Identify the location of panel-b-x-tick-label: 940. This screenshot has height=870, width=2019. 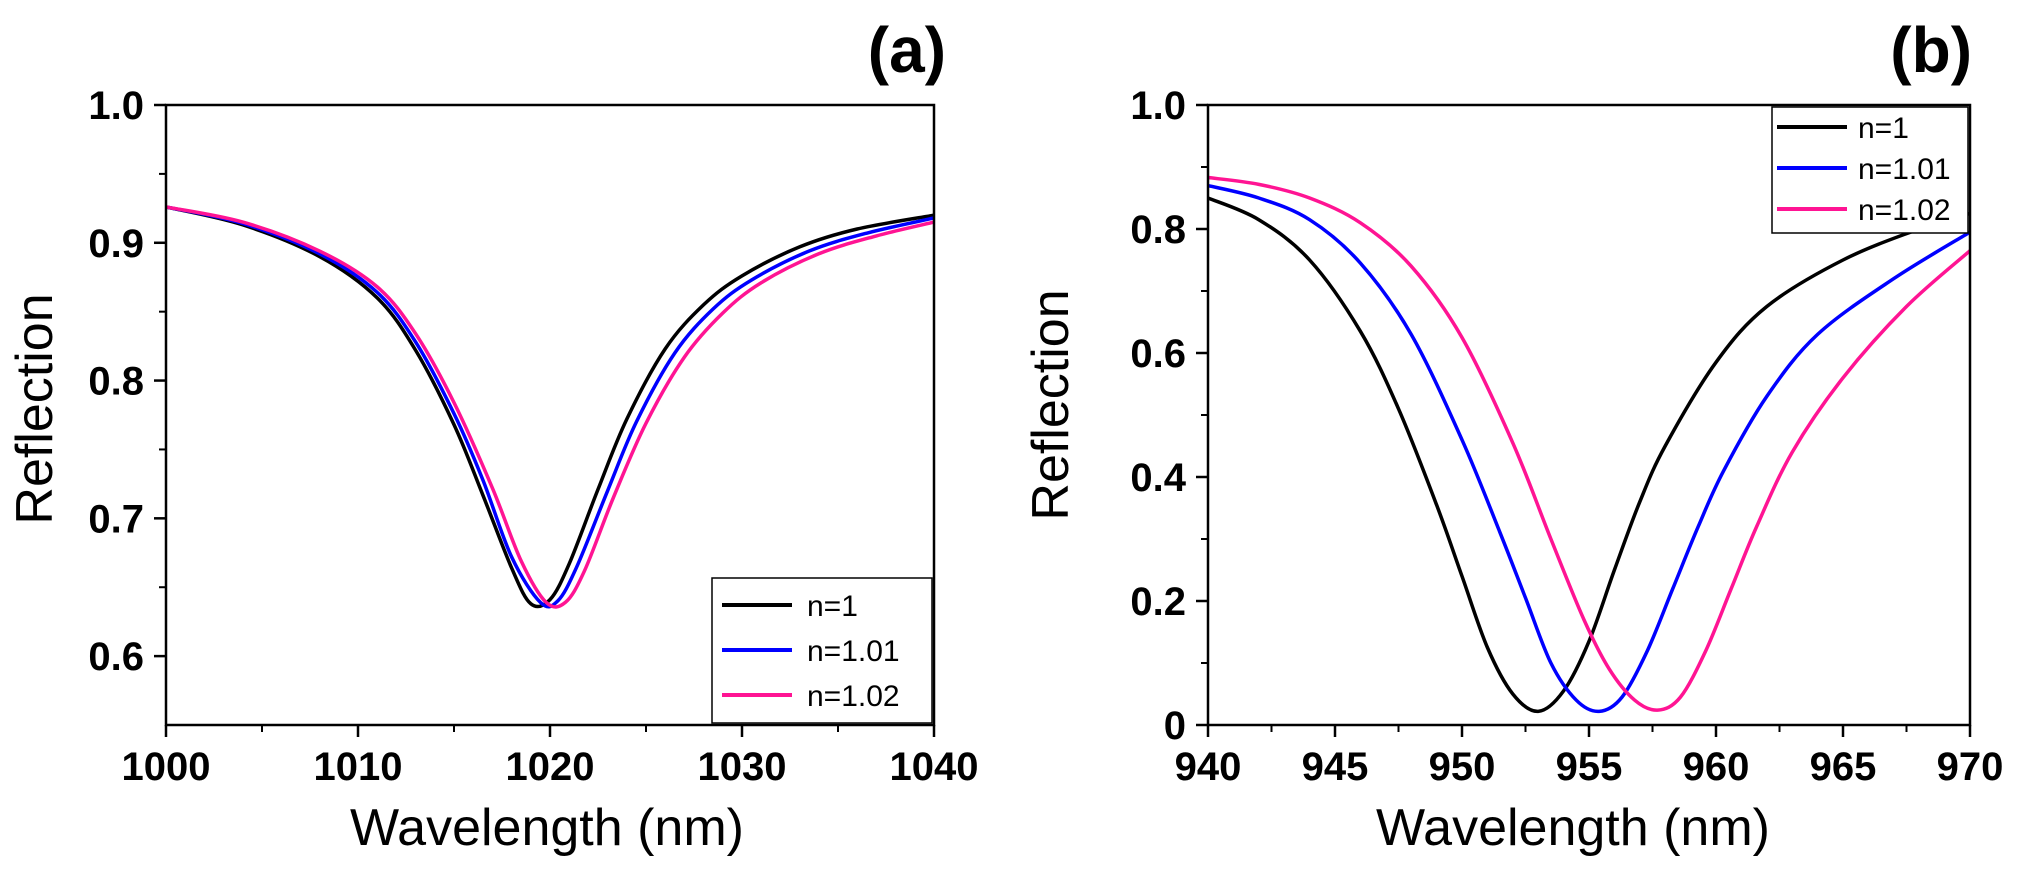
(1208, 767).